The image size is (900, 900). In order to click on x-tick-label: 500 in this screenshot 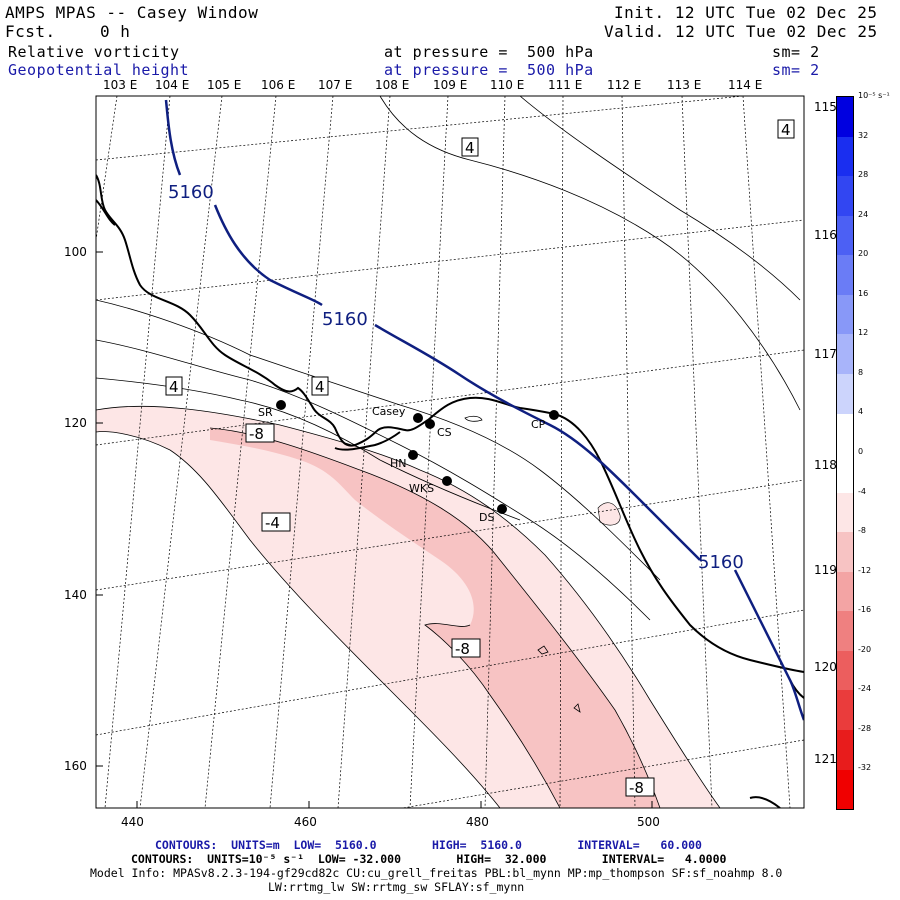, I will do `click(648, 822)`.